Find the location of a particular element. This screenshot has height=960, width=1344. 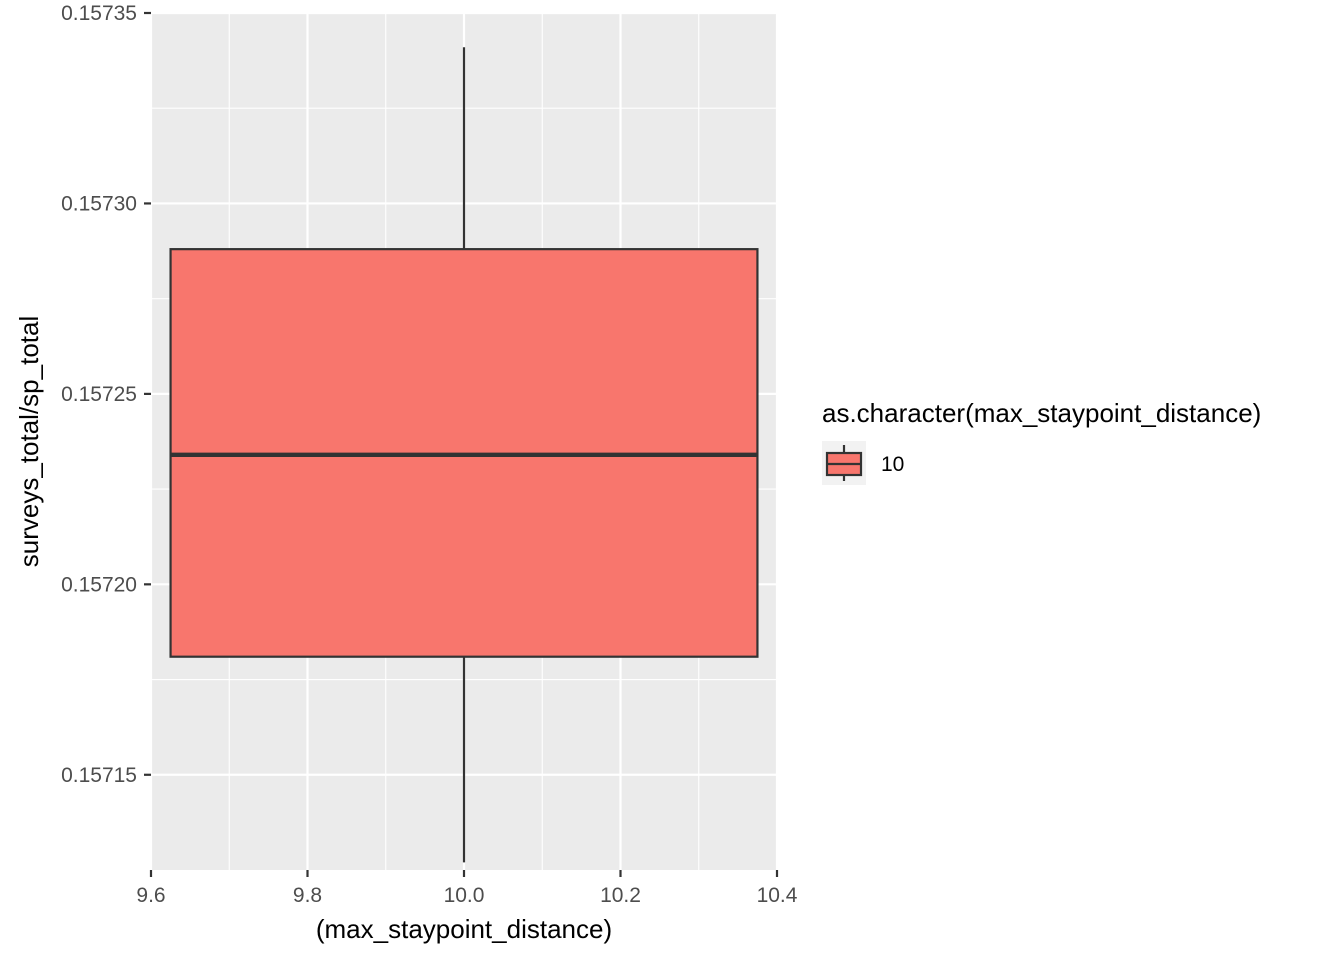

y-tick-label: 0.15720 is located at coordinates (99, 584).